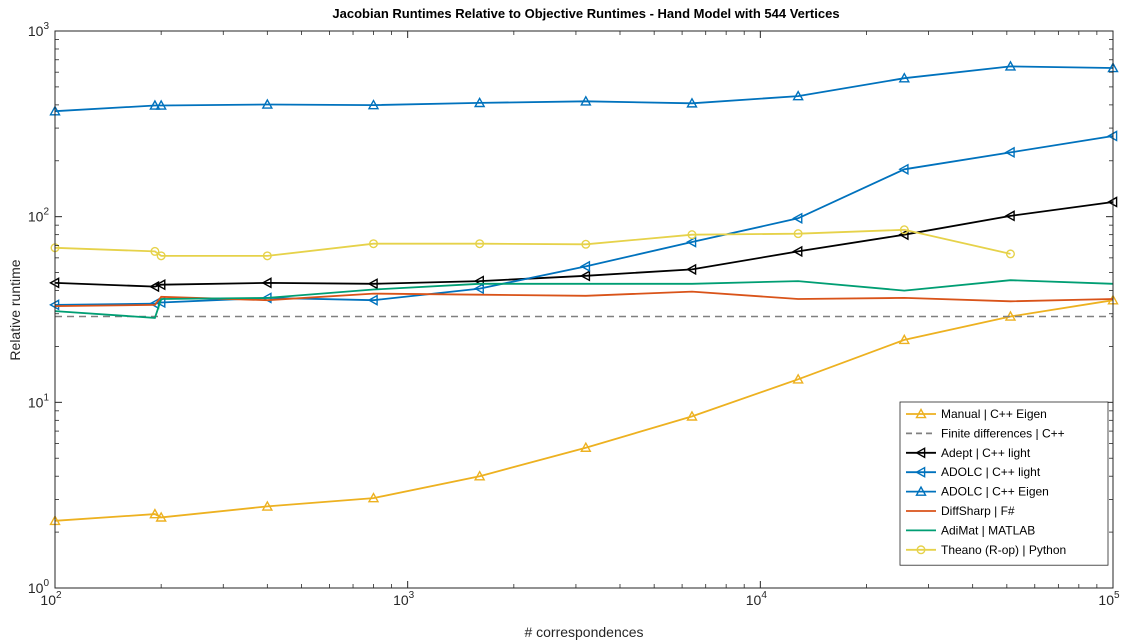 Image resolution: width=1128 pixels, height=642 pixels. I want to click on legend-box, so click(1004, 483).